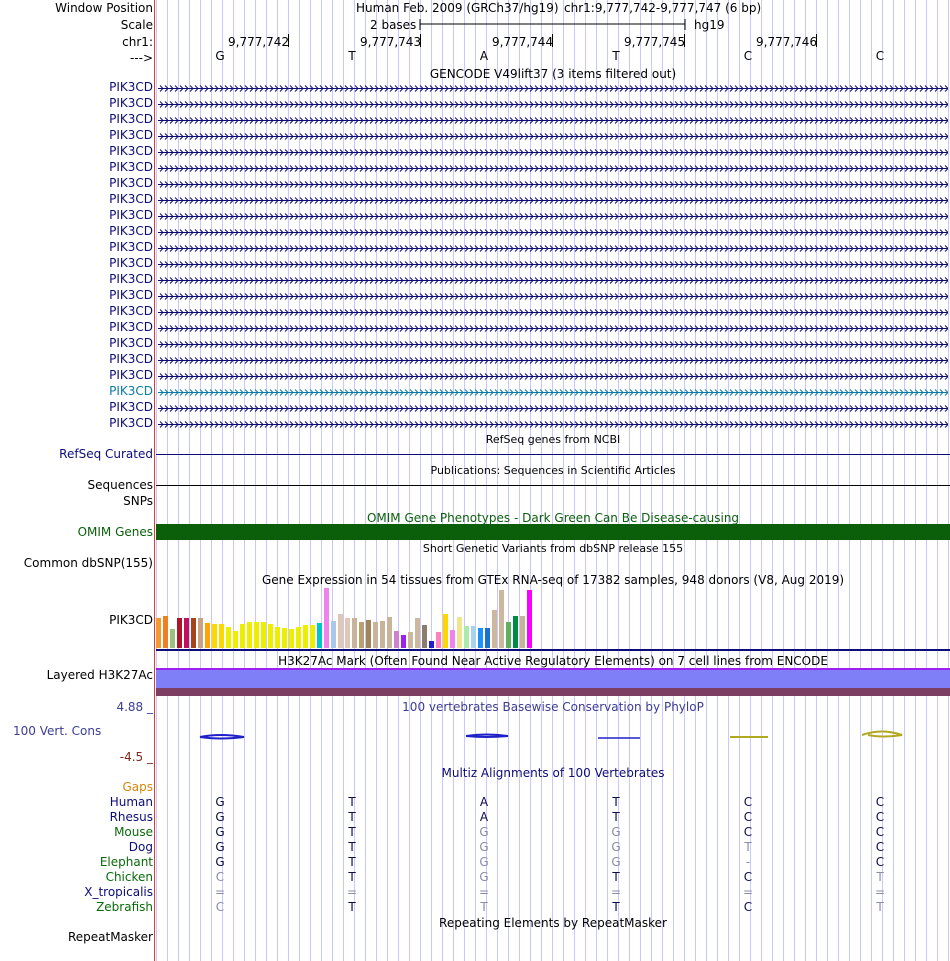 This screenshot has height=961, width=950. What do you see at coordinates (523, 42) in the screenshot?
I see `ruler-coordinate: 9,777,744` at bounding box center [523, 42].